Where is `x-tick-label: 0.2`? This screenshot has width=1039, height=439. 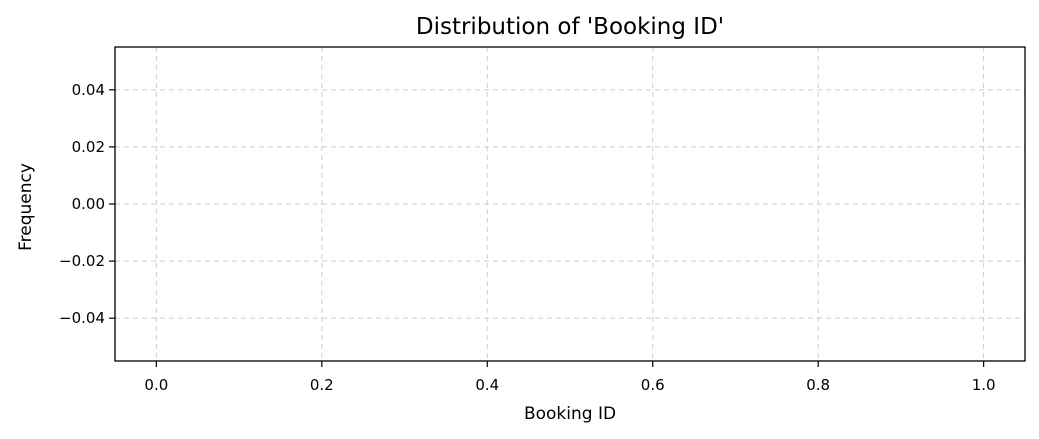 x-tick-label: 0.2 is located at coordinates (322, 385).